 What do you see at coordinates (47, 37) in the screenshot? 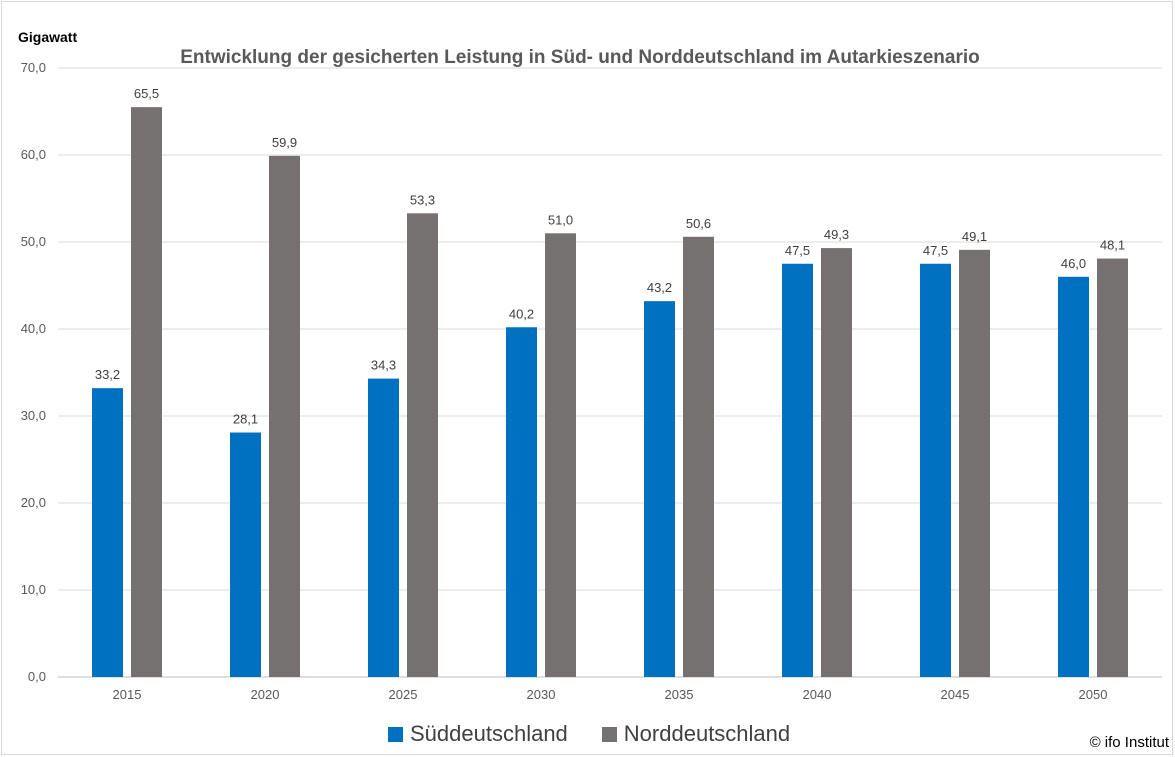
I see `y-axis-label: Gigawatt` at bounding box center [47, 37].